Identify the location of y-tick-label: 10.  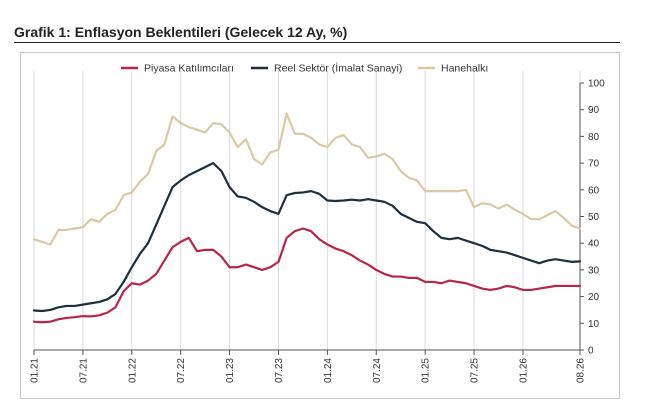
(594, 324).